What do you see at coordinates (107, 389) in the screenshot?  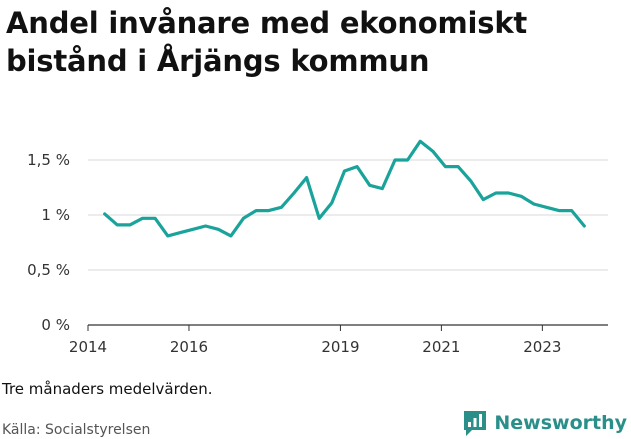 I see `chart-note: Tre månaders medelvärden.` at bounding box center [107, 389].